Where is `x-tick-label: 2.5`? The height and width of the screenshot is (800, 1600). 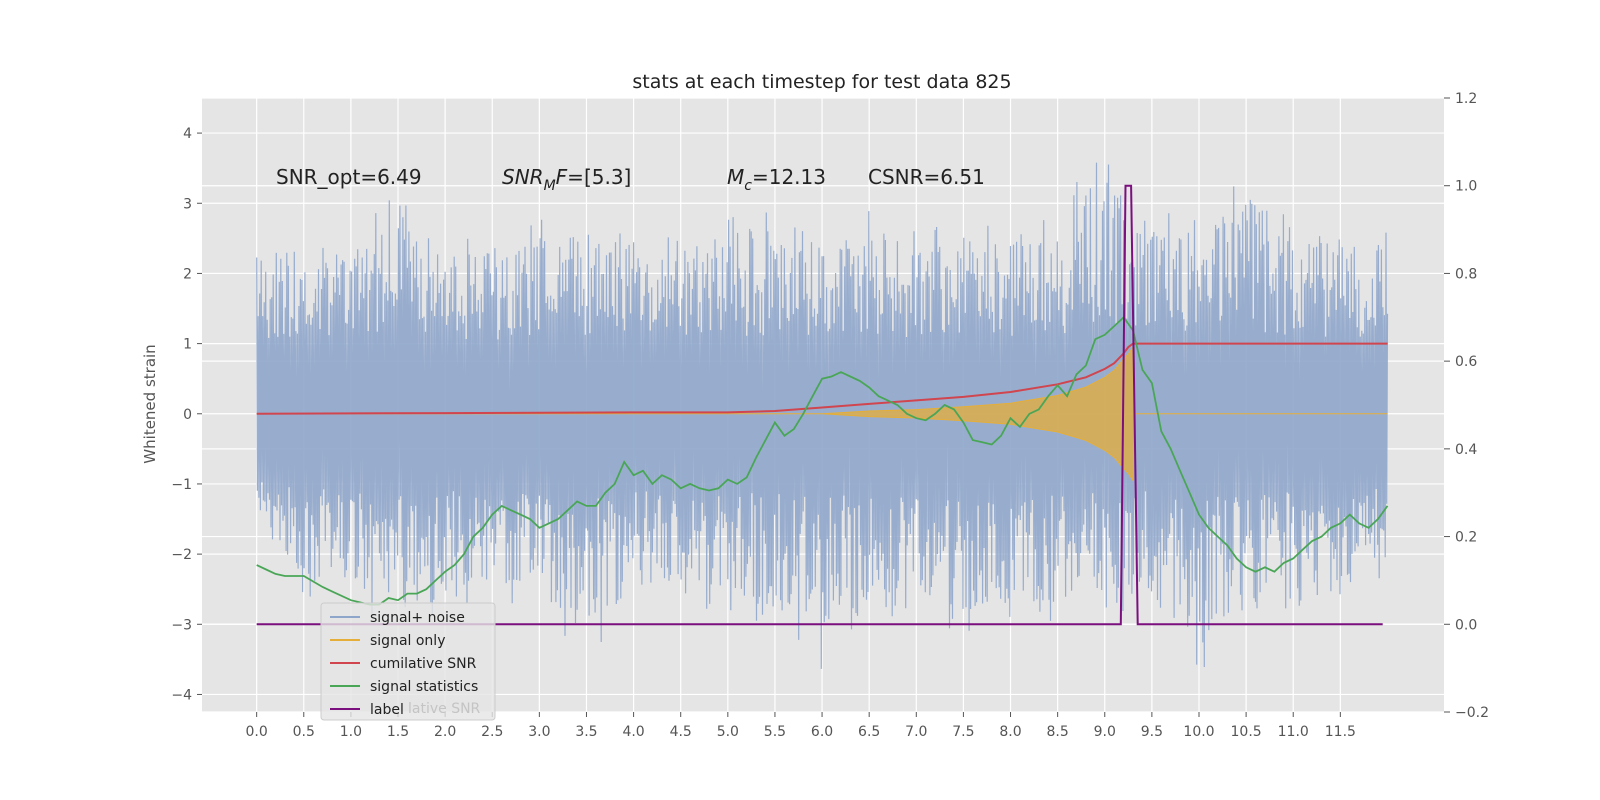
x-tick-label: 2.5 is located at coordinates (492, 732).